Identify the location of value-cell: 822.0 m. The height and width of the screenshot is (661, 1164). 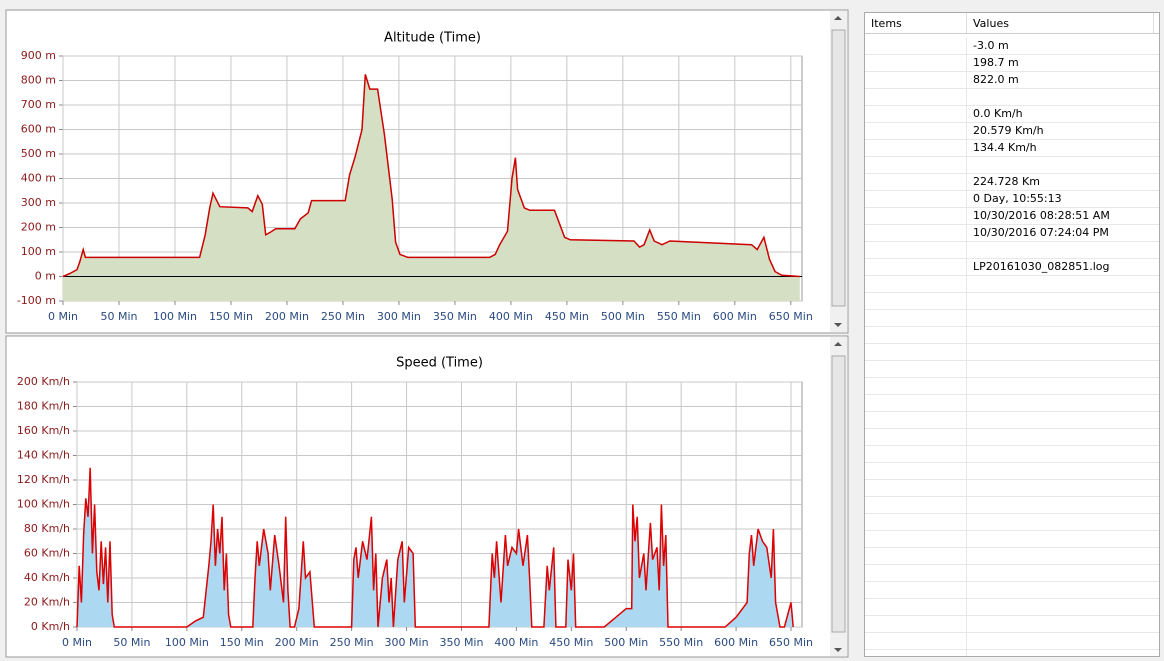
(996, 79).